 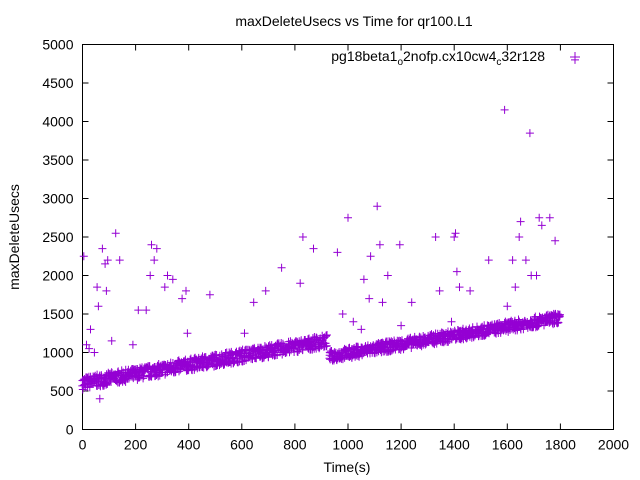 I want to click on x-tick-label: 1600, so click(x=507, y=445).